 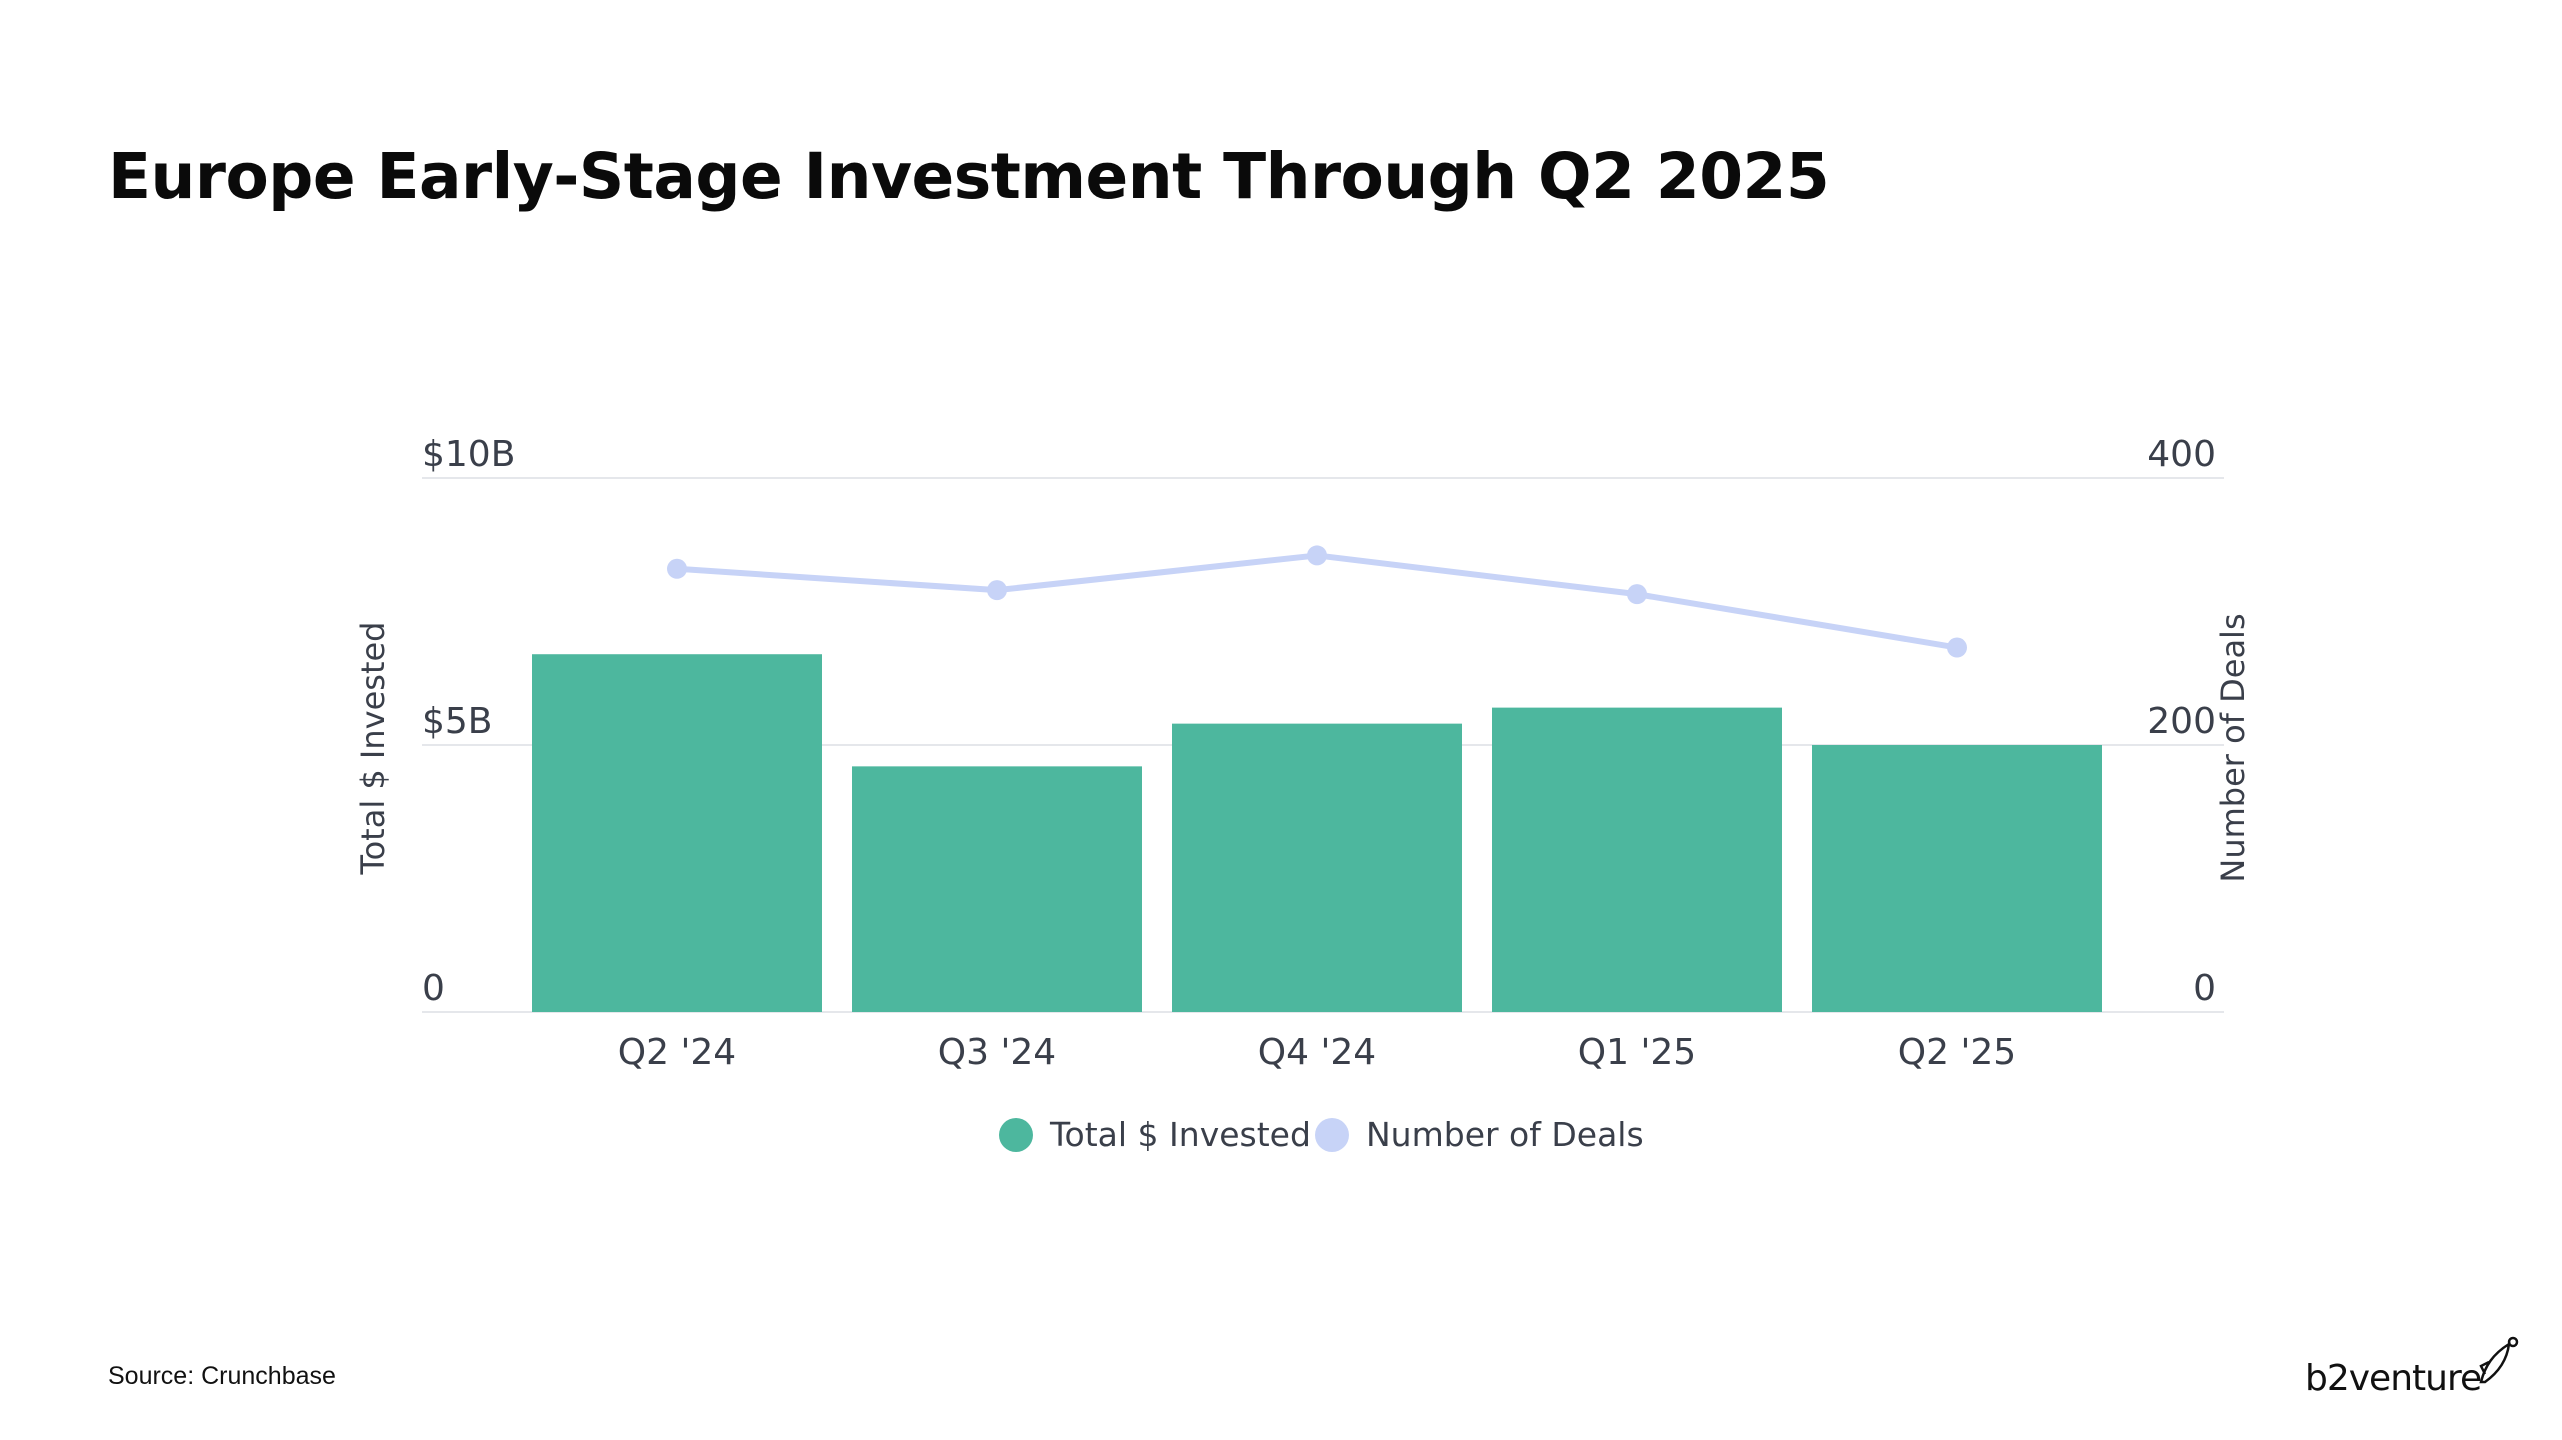 I want to click on deals-line, so click(x=1317, y=601).